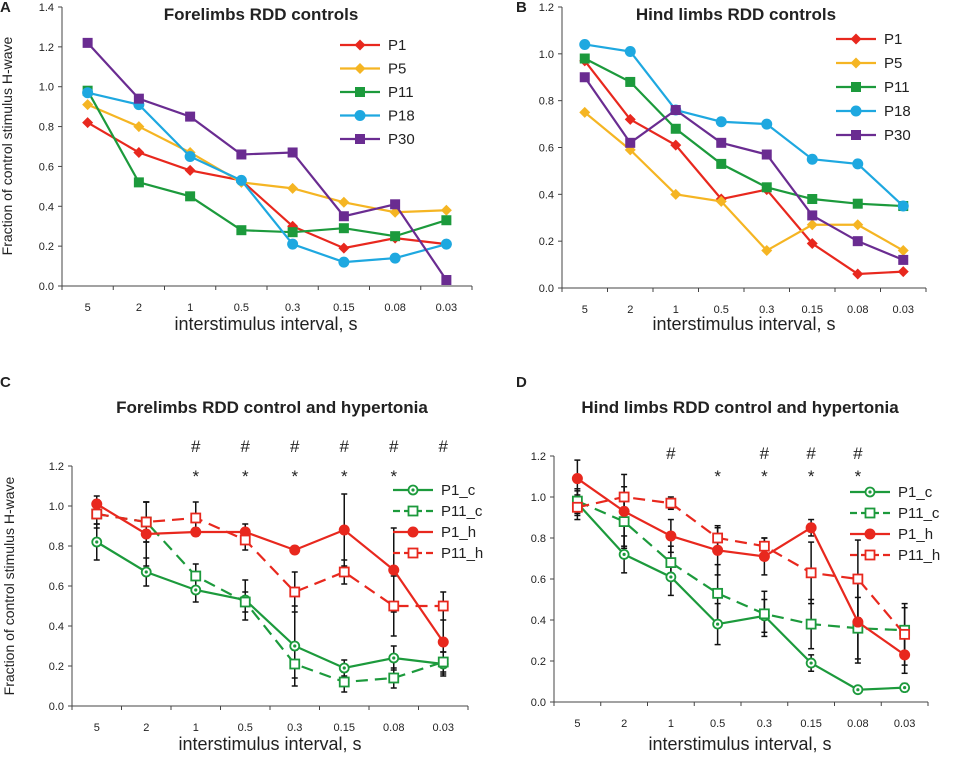 The image size is (957, 763). I want to click on panel-letter: A, so click(5, 8).